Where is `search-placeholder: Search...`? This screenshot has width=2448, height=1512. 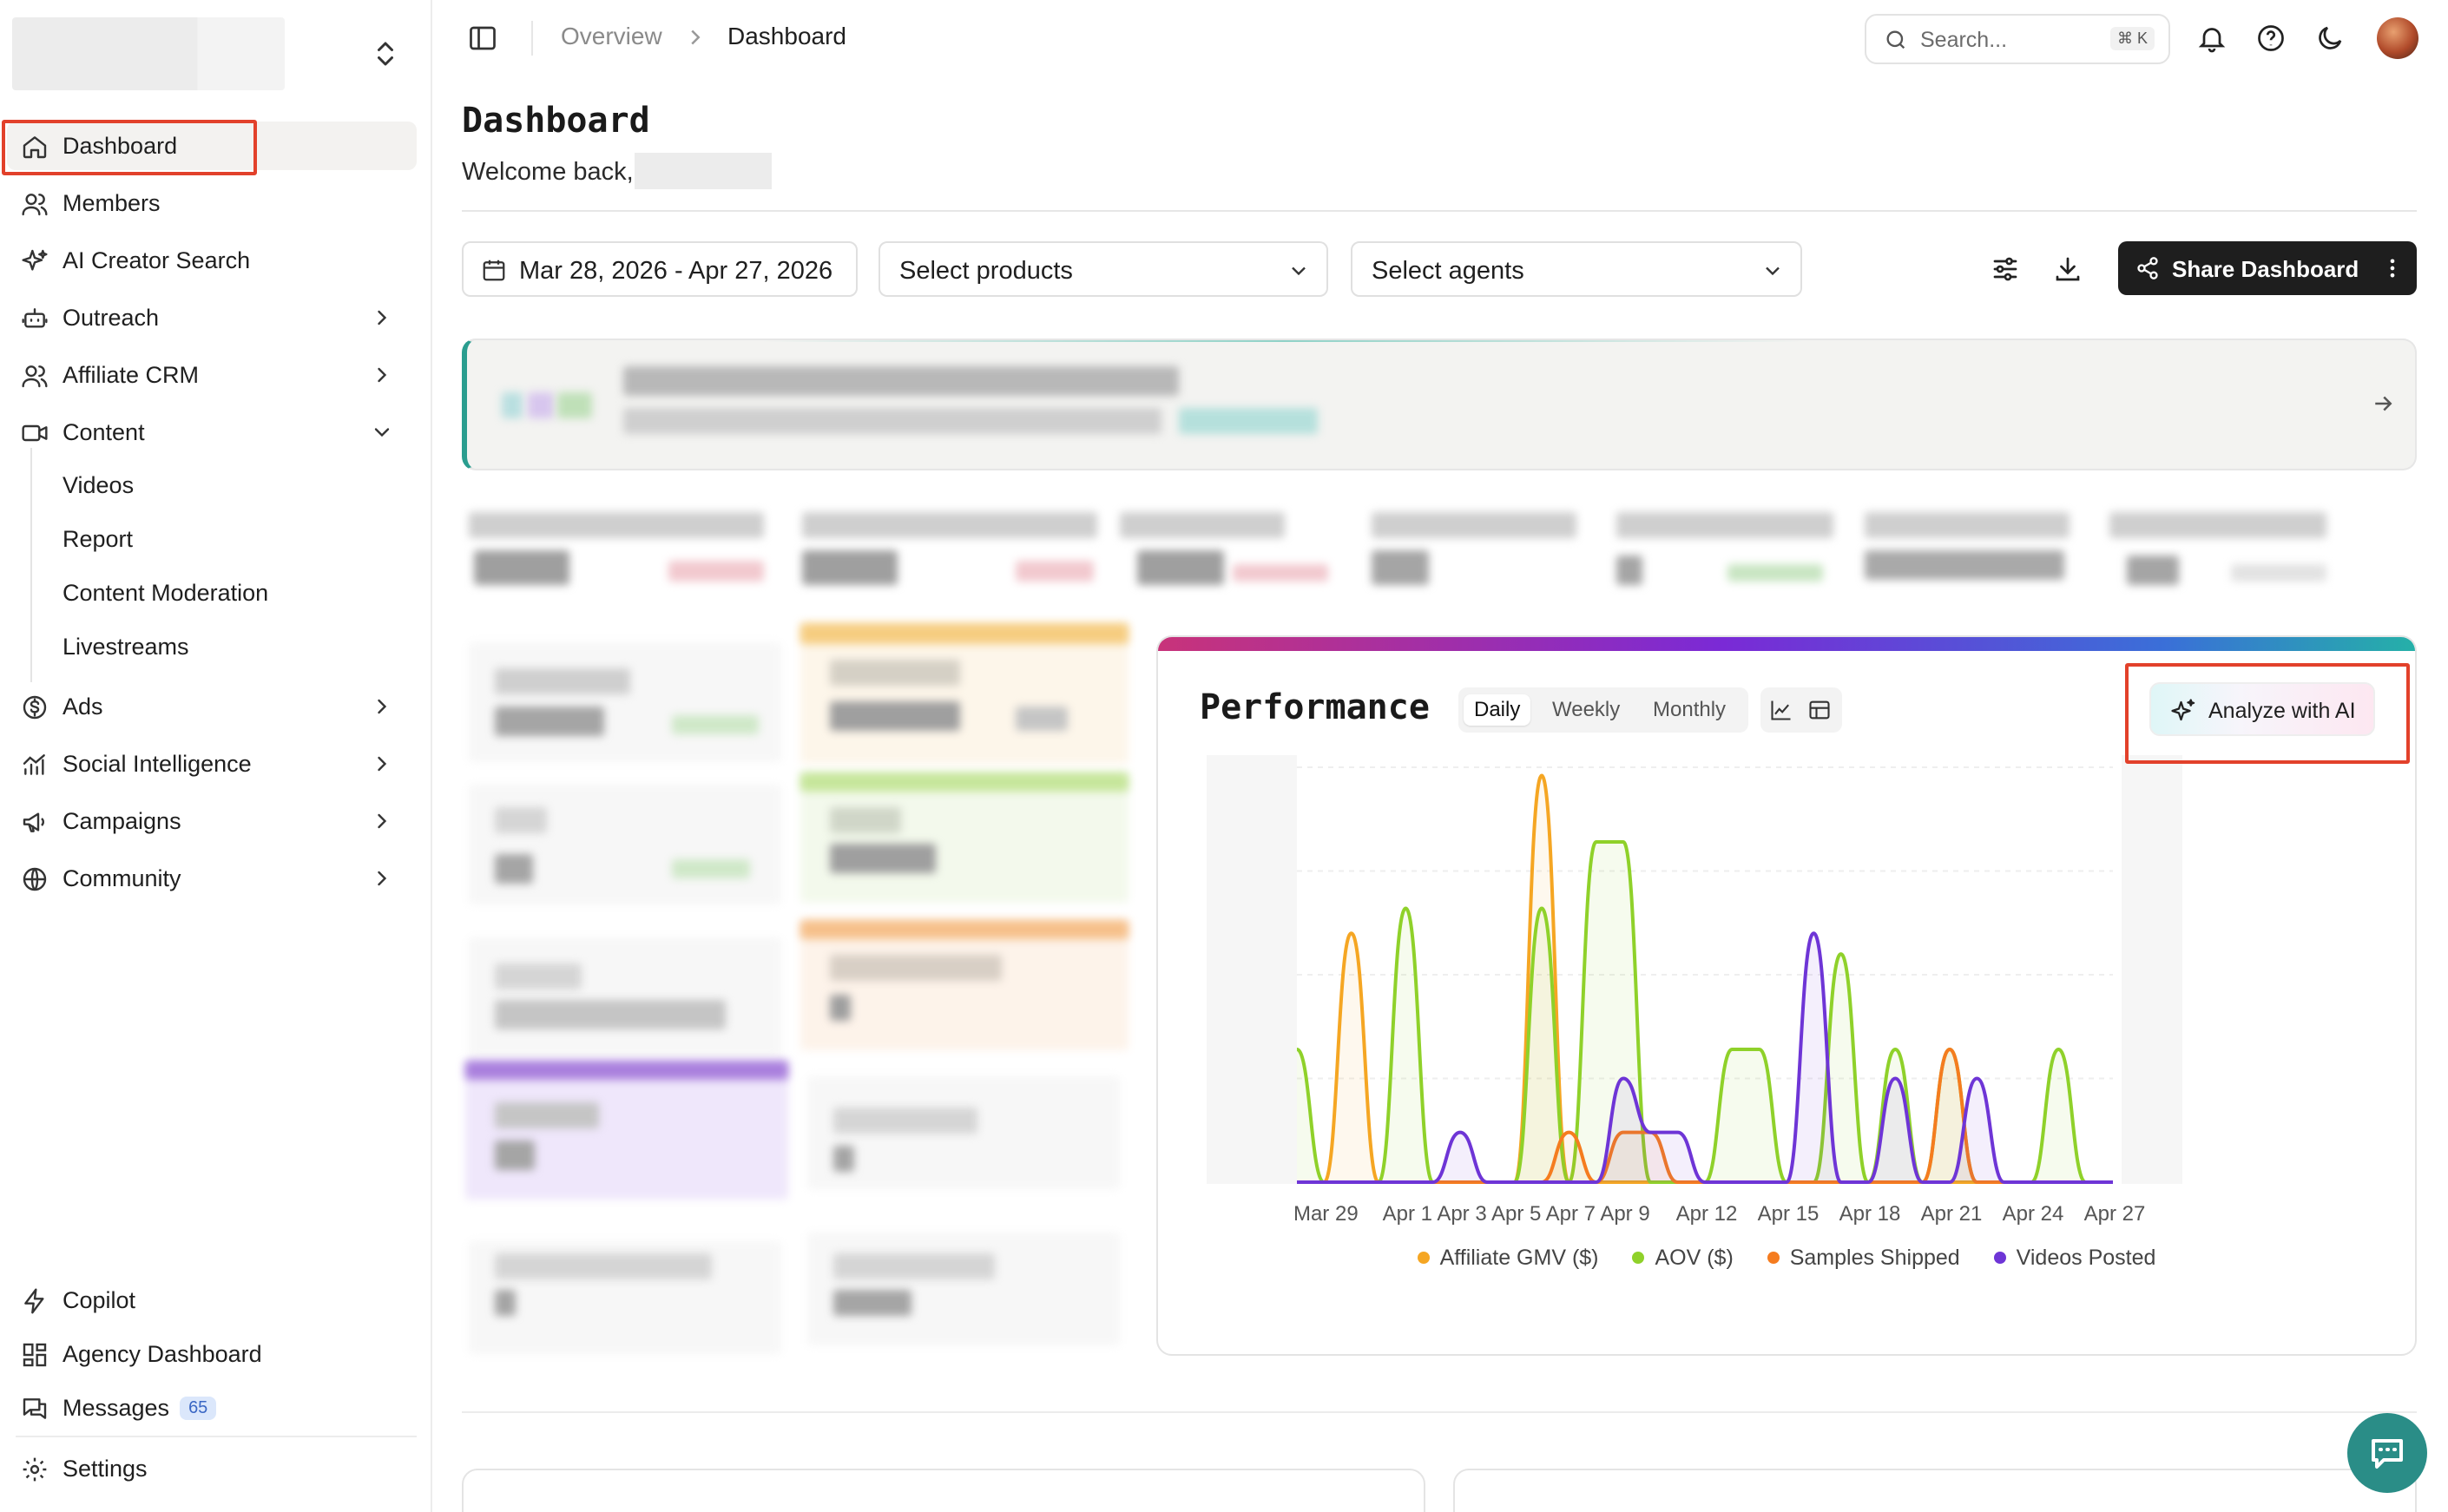
search-placeholder: Search... is located at coordinates (1964, 40).